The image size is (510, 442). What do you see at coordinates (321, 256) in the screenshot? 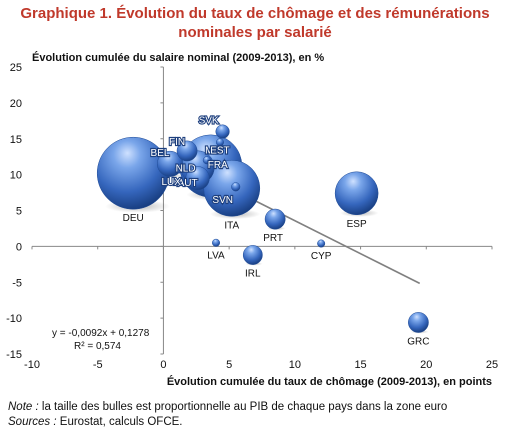
I see `bubble-label-cyp: CYP` at bounding box center [321, 256].